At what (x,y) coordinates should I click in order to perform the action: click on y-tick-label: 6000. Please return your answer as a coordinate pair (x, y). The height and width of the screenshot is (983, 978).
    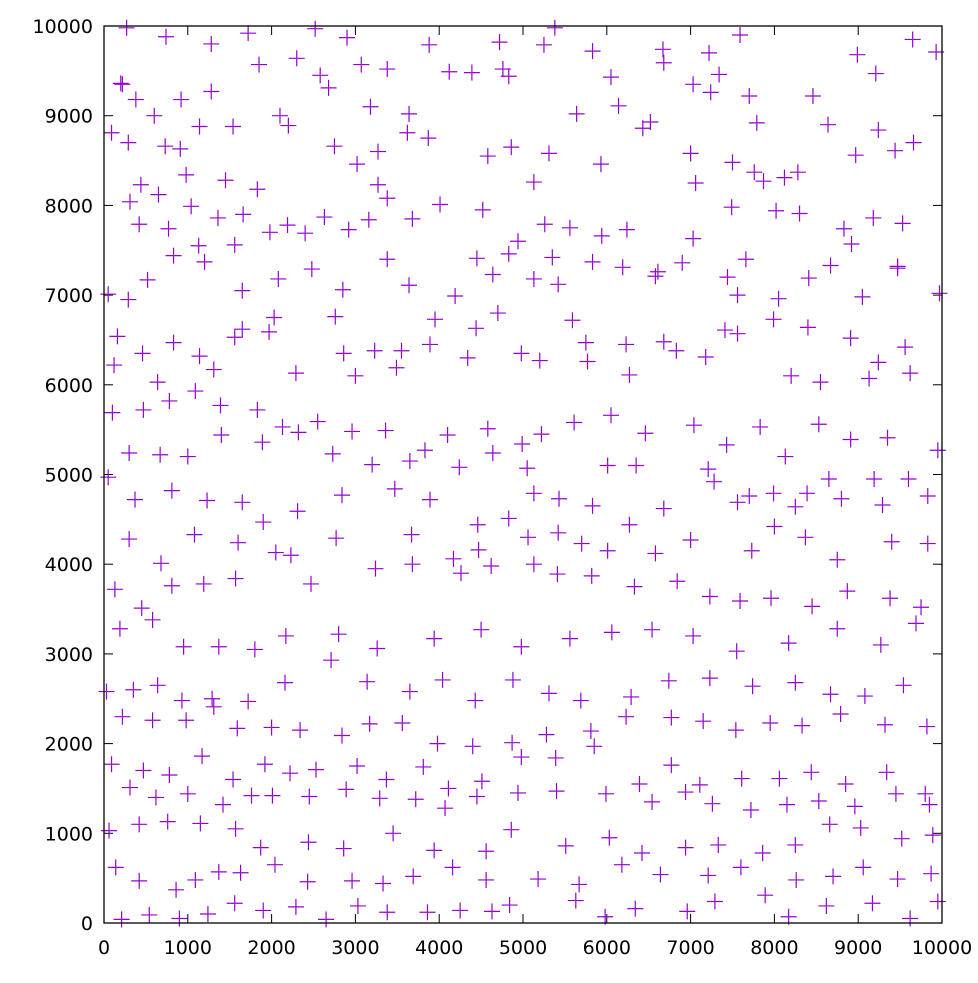
    Looking at the image, I should click on (69, 386).